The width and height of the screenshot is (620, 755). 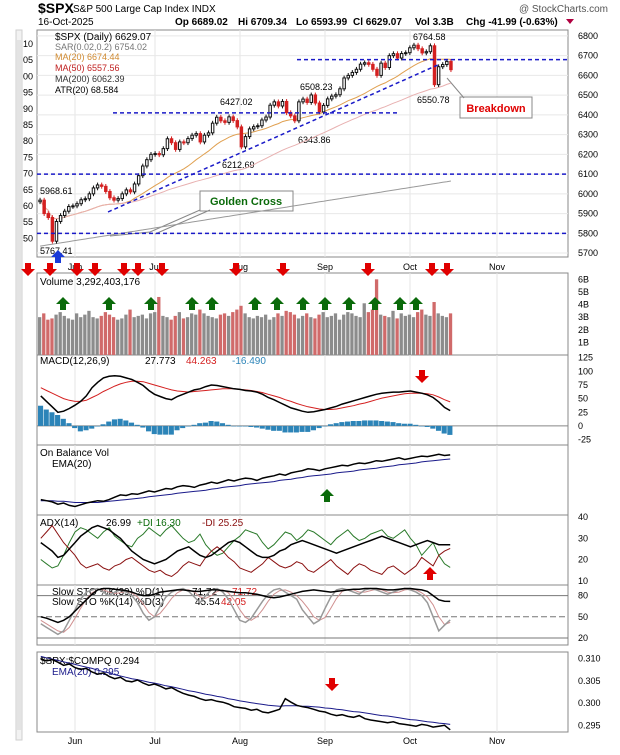 What do you see at coordinates (103, 37) in the screenshot?
I see `legend-spx: $SPX (Daily) 6629.07` at bounding box center [103, 37].